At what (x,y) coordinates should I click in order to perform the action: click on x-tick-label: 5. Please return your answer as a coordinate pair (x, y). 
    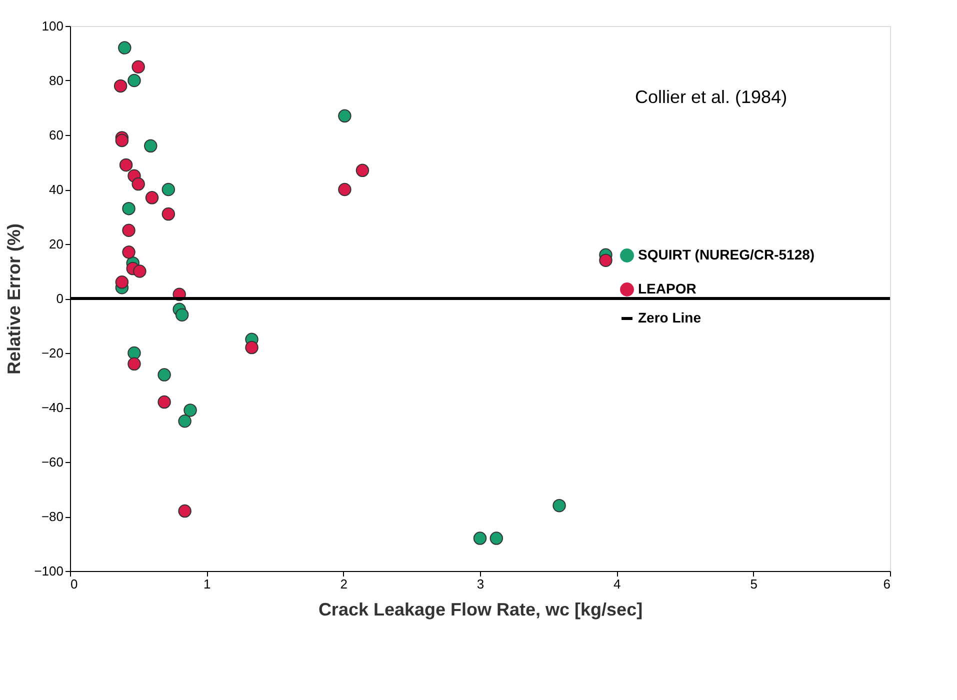
    Looking at the image, I should click on (754, 584).